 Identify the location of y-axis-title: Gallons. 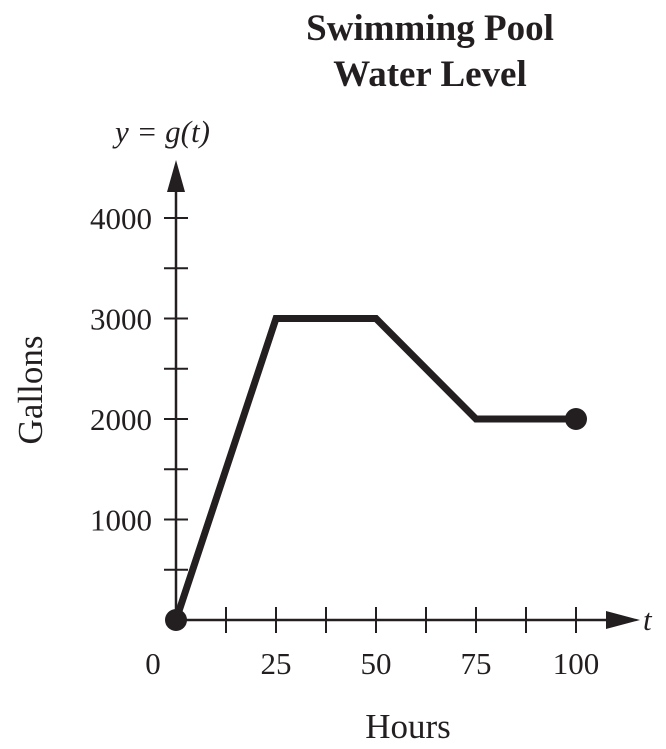
(30, 390).